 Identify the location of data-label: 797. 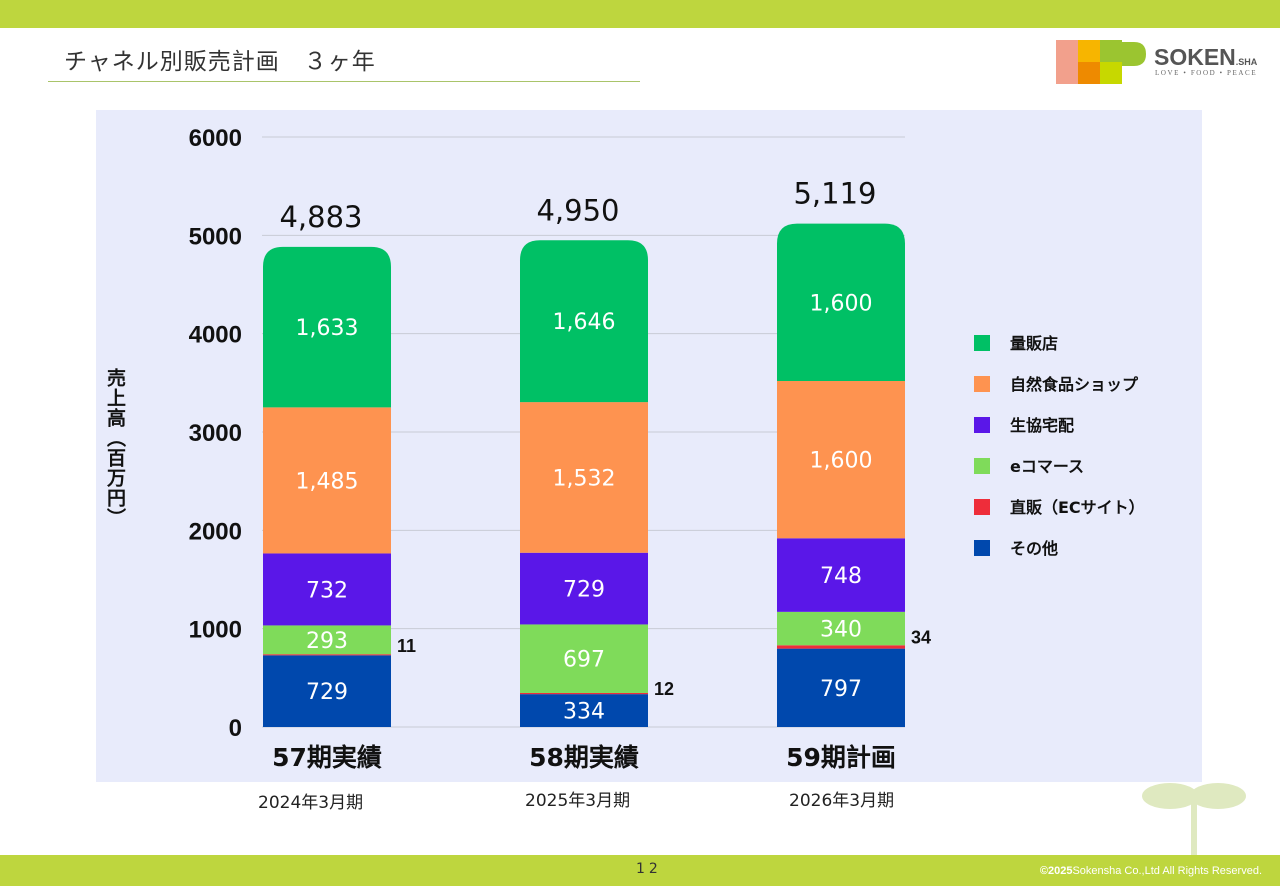
(841, 689).